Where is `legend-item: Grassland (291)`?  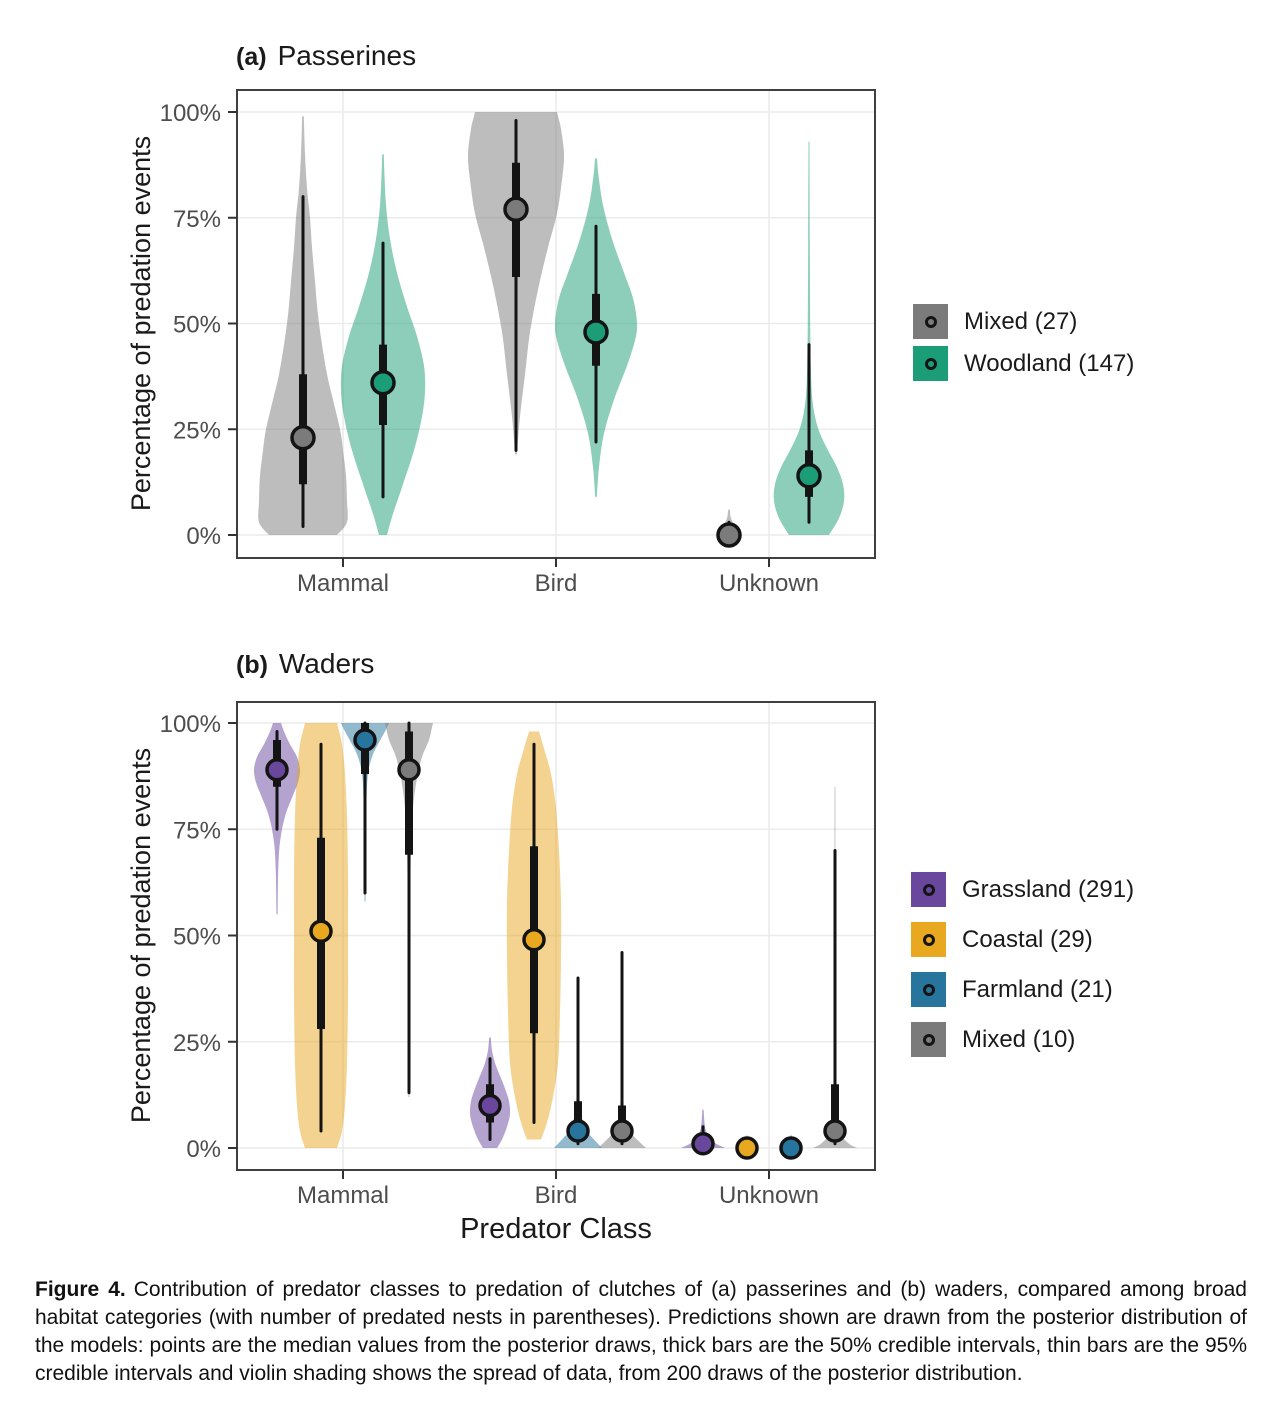
legend-item: Grassland (291) is located at coordinates (1022, 889).